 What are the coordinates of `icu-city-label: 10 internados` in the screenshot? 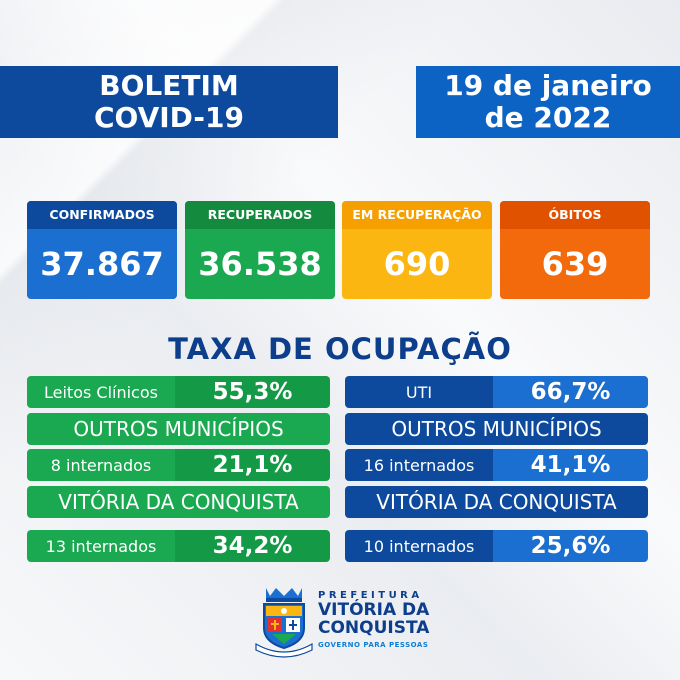 It's located at (419, 546).